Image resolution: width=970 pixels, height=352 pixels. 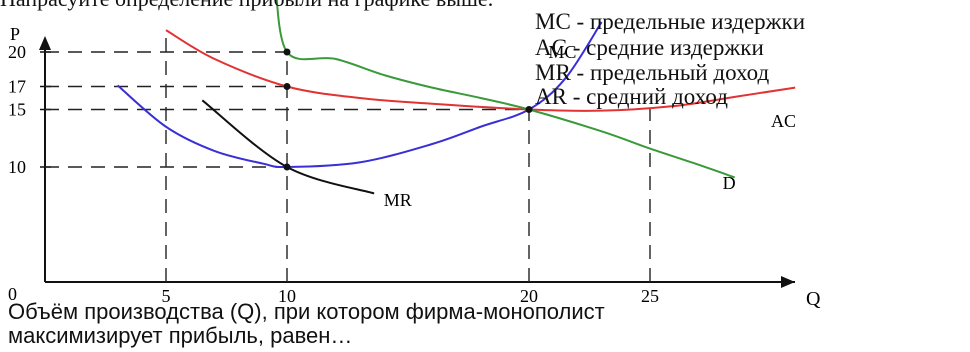 What do you see at coordinates (17, 87) in the screenshot?
I see `y-tick-label-17: 17` at bounding box center [17, 87].